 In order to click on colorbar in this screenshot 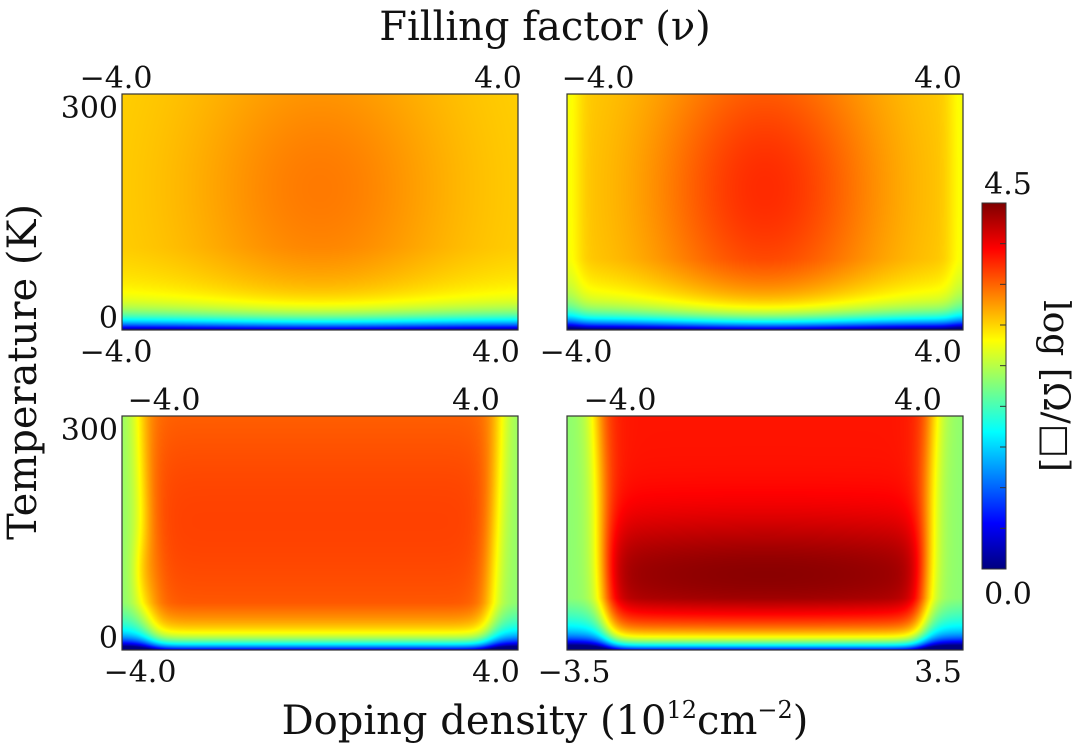, I will do `click(994, 386)`.